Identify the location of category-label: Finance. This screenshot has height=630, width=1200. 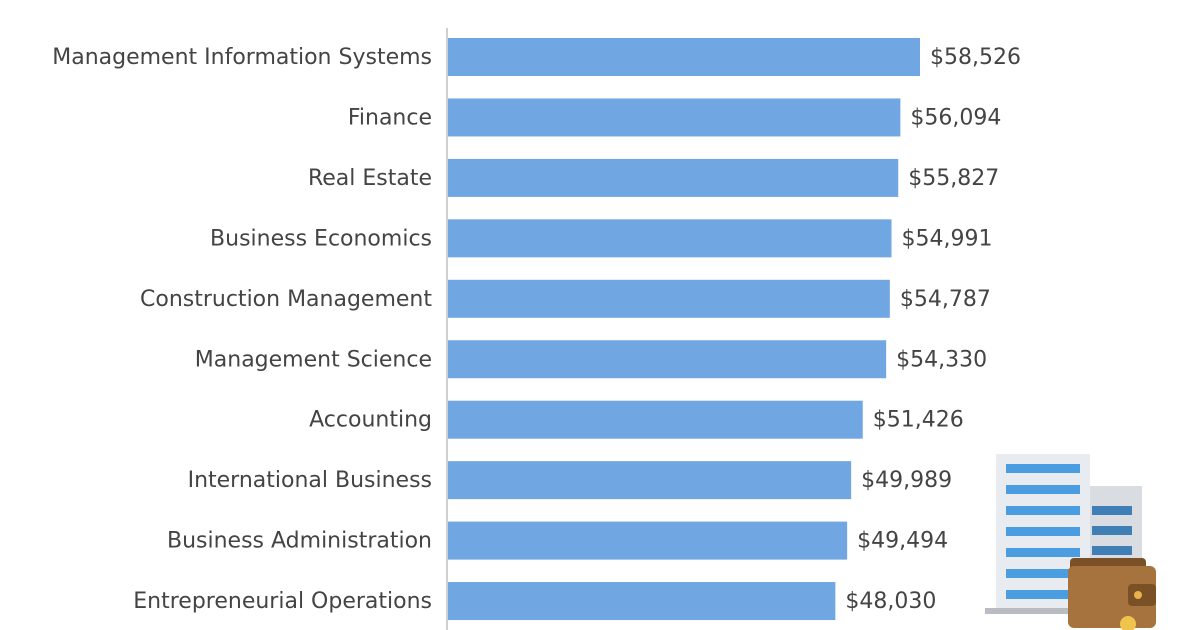
(390, 117).